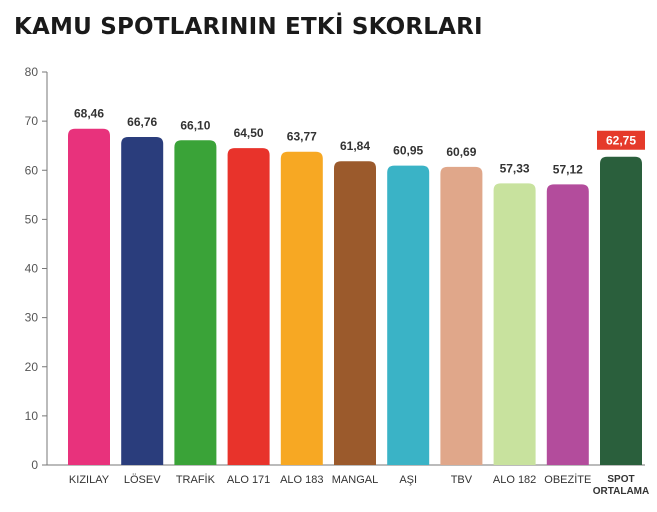  What do you see at coordinates (514, 480) in the screenshot?
I see `category-label: ALO 182` at bounding box center [514, 480].